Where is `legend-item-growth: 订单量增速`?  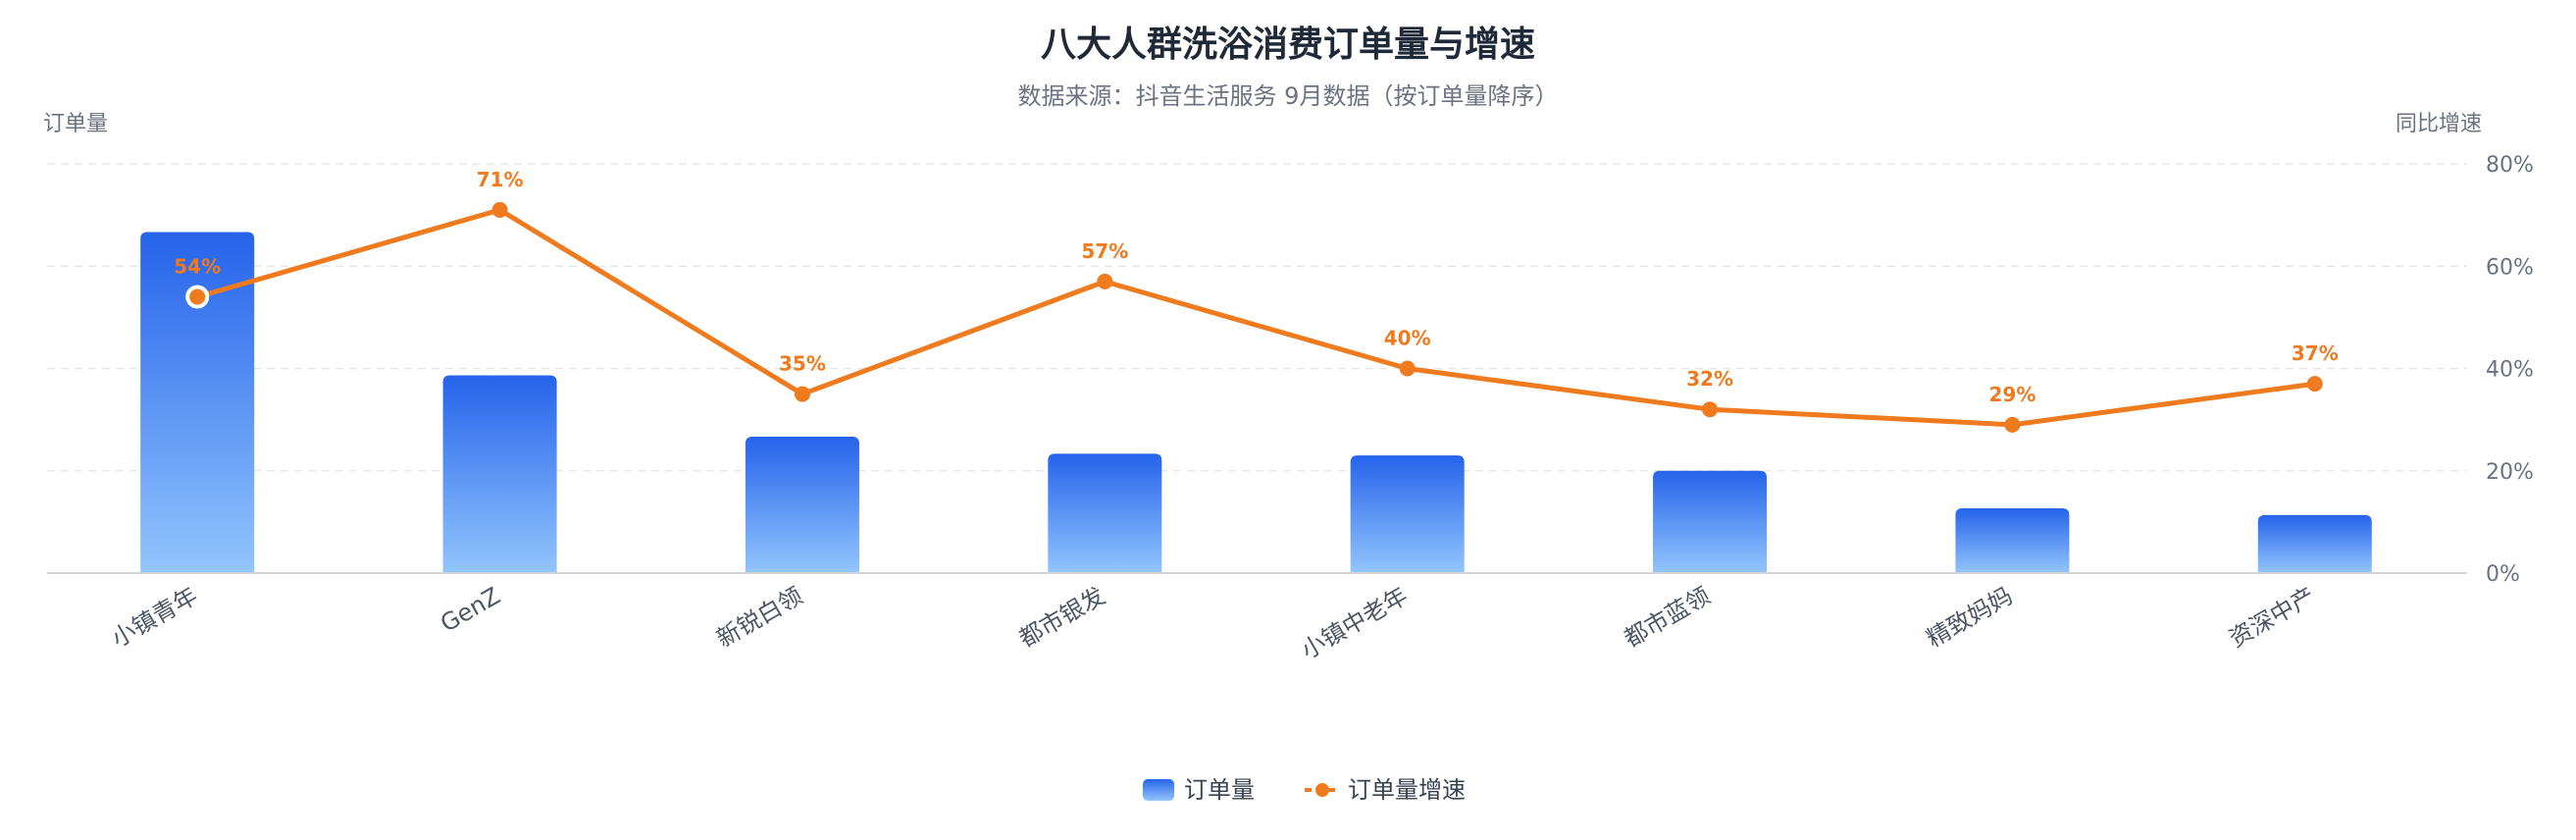 legend-item-growth: 订单量增速 is located at coordinates (1385, 790).